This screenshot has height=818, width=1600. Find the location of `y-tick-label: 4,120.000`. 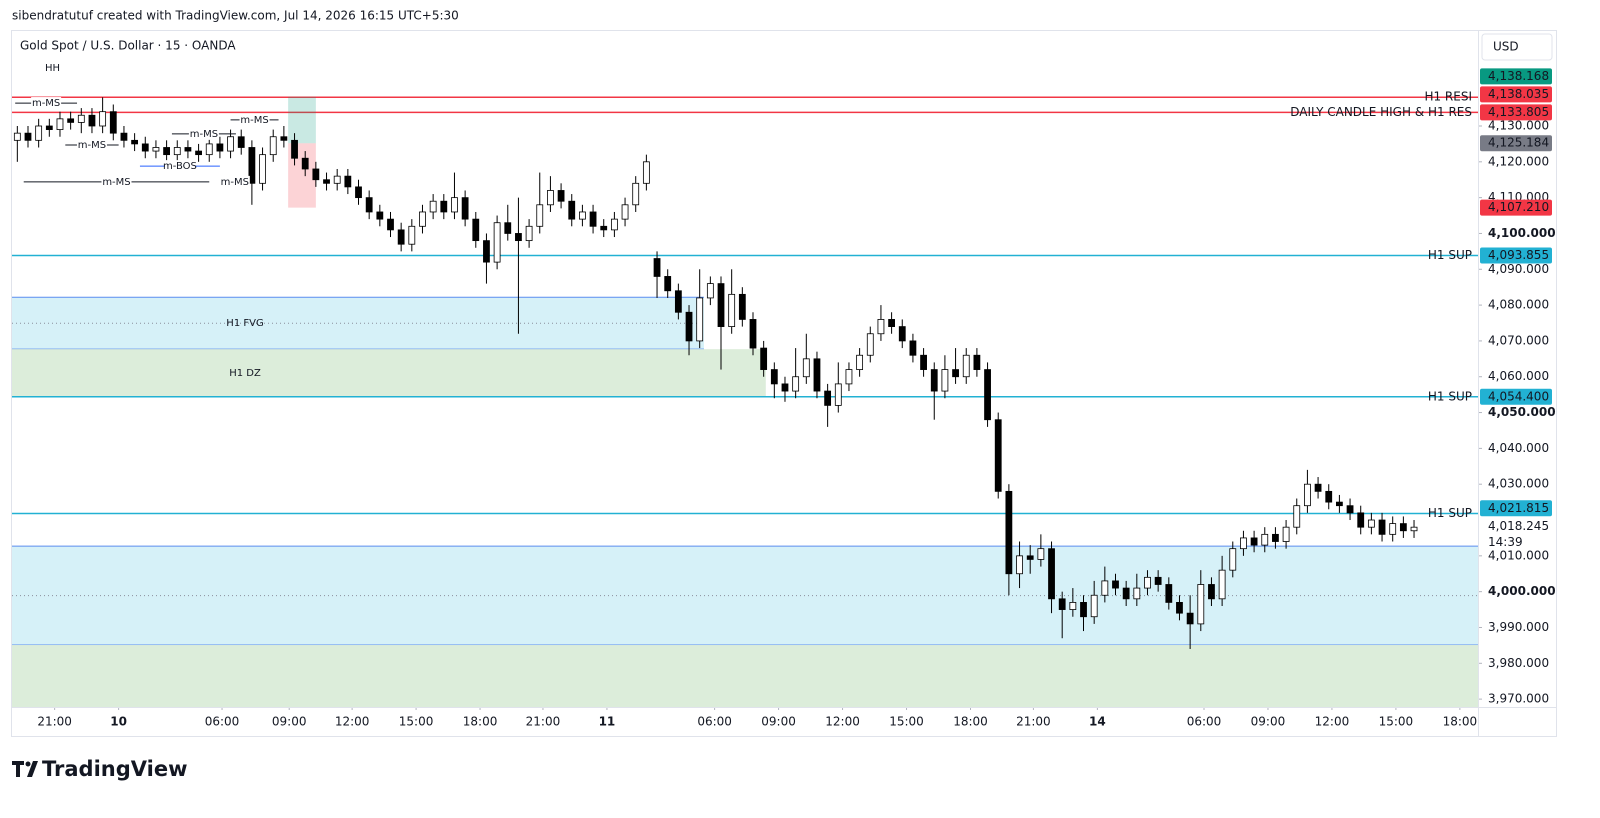

y-tick-label: 4,120.000 is located at coordinates (1518, 161).